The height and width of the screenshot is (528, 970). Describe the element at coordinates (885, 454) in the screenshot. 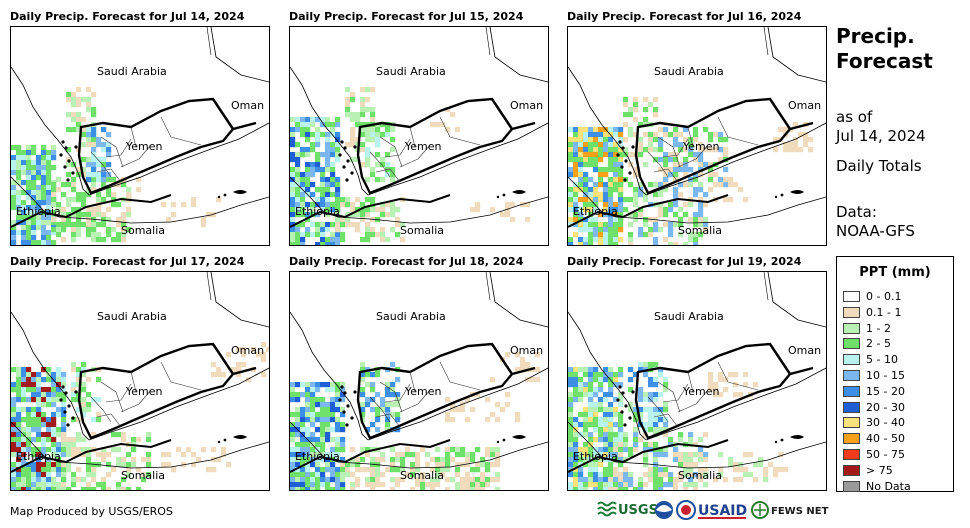

I see `legend-label: 50 - 75` at that location.